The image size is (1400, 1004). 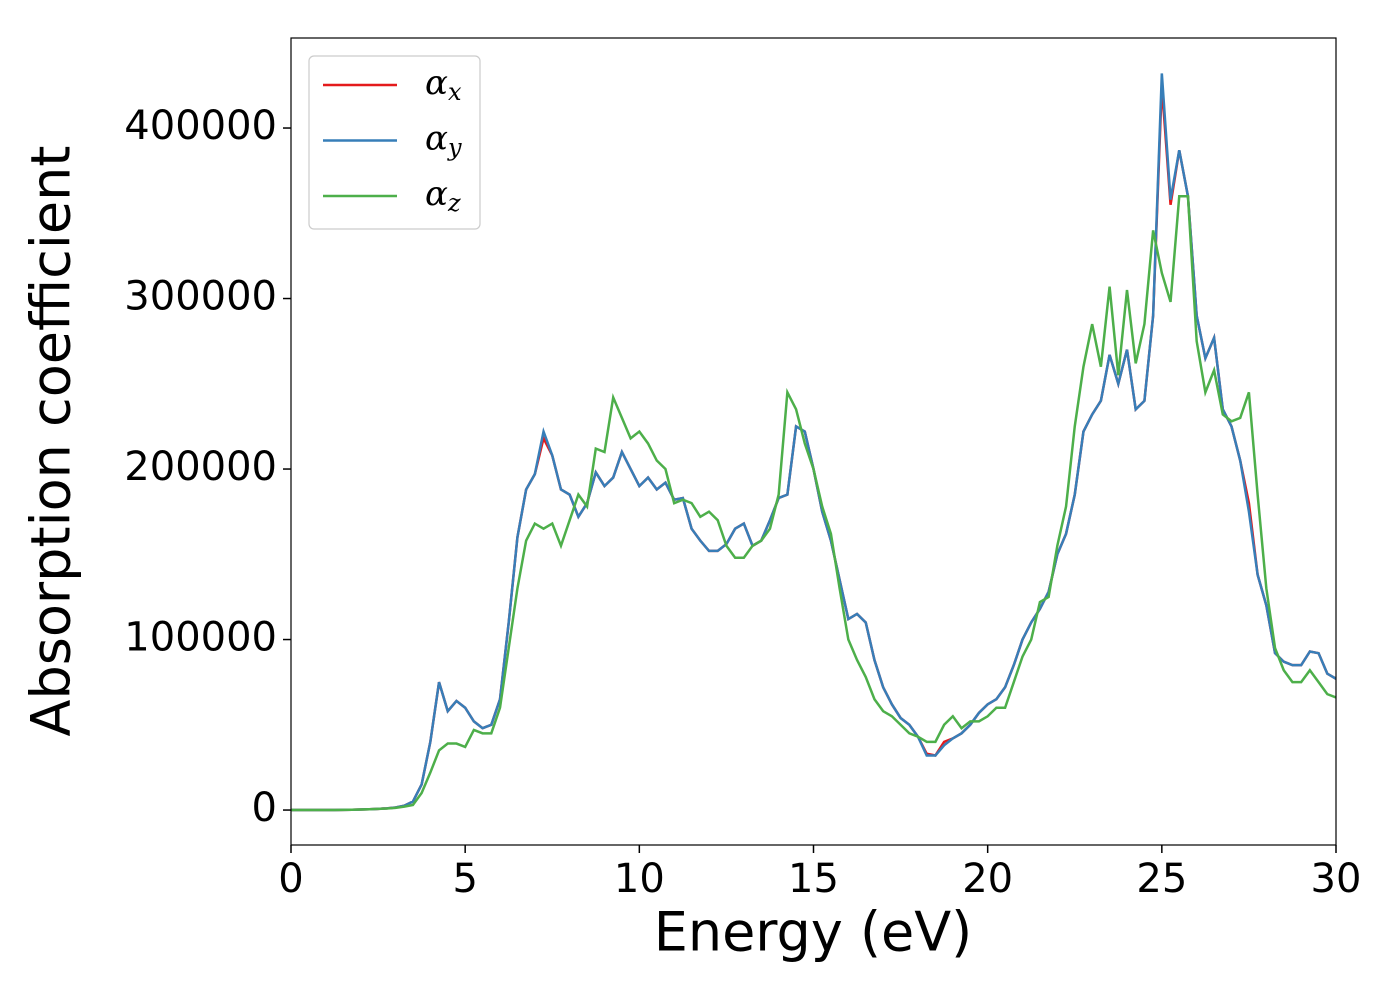 I want to click on y-tick-label: 300000, so click(x=200, y=297).